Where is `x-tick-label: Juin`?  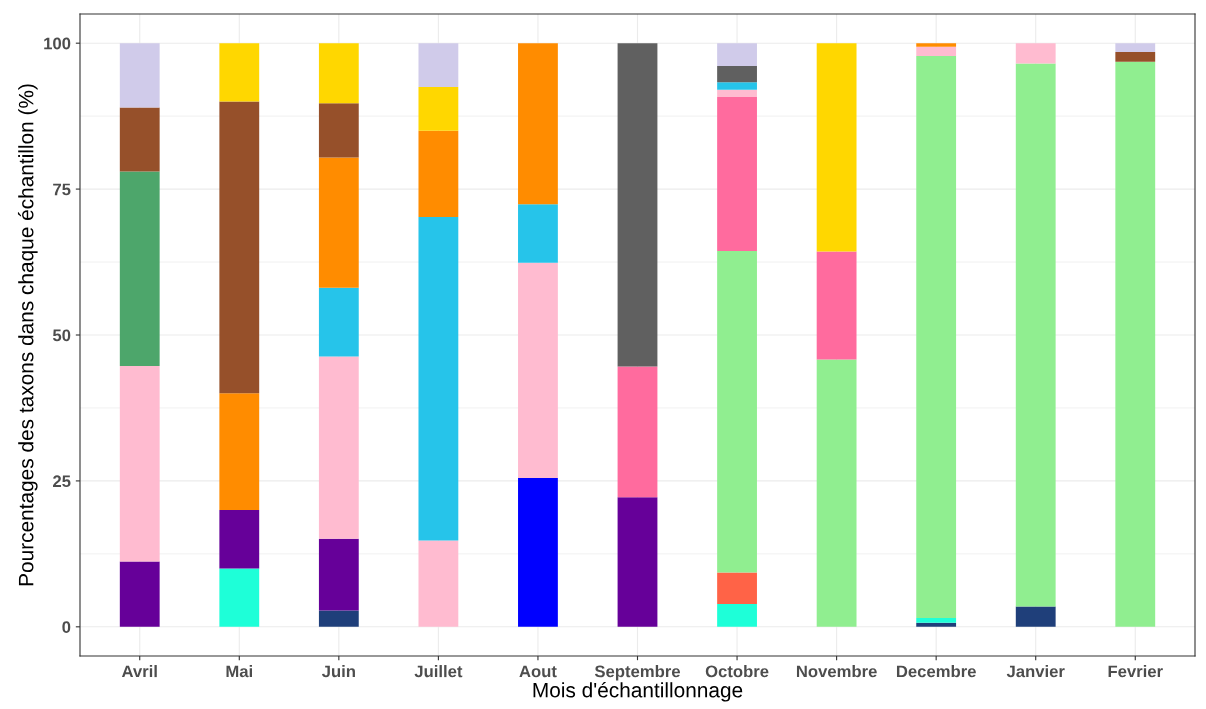 x-tick-label: Juin is located at coordinates (338, 671).